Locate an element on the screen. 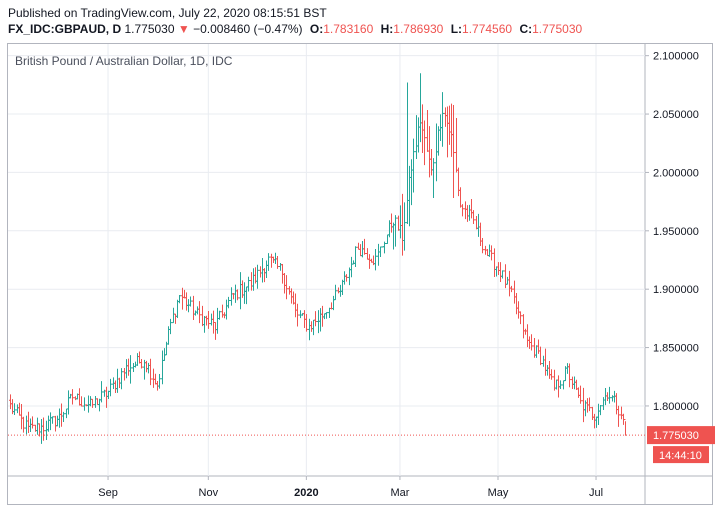 This screenshot has width=720, height=513. y-tick-label: 1.800000 is located at coordinates (676, 407).